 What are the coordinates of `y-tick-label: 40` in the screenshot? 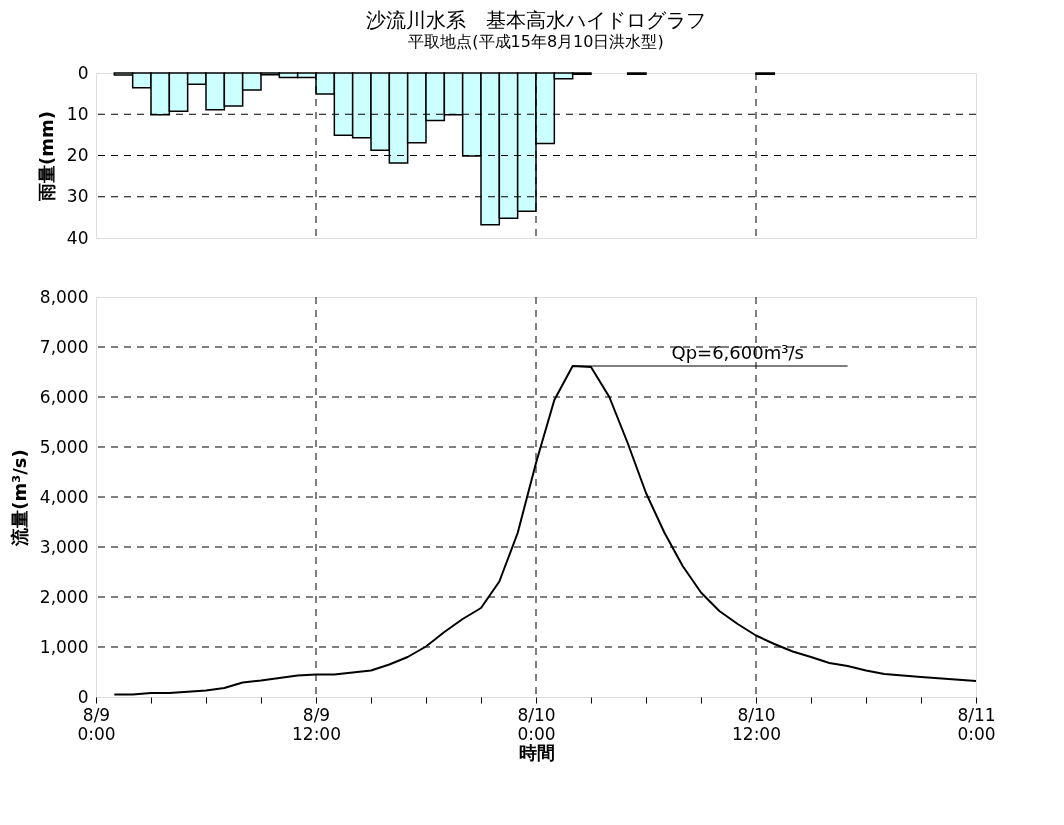 It's located at (77, 237).